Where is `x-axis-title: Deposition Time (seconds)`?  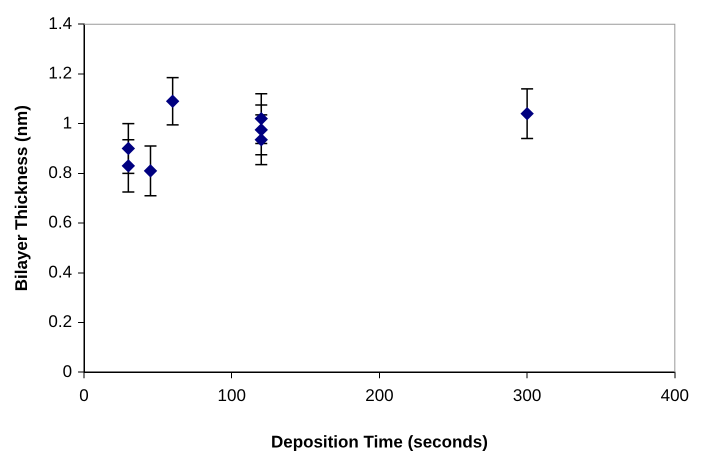 x-axis-title: Deposition Time (seconds) is located at coordinates (379, 442).